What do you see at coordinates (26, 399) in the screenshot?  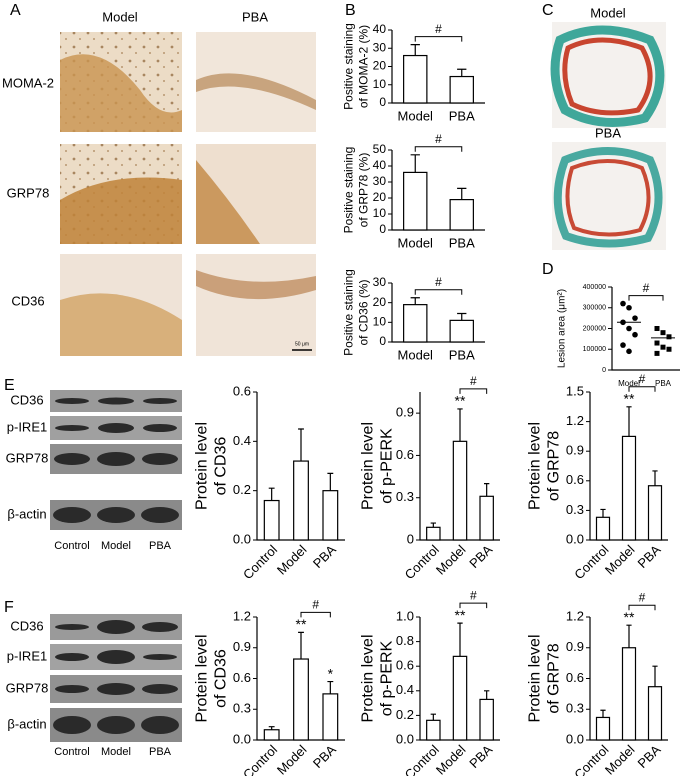 I see `blot-protein-label: CD36` at bounding box center [26, 399].